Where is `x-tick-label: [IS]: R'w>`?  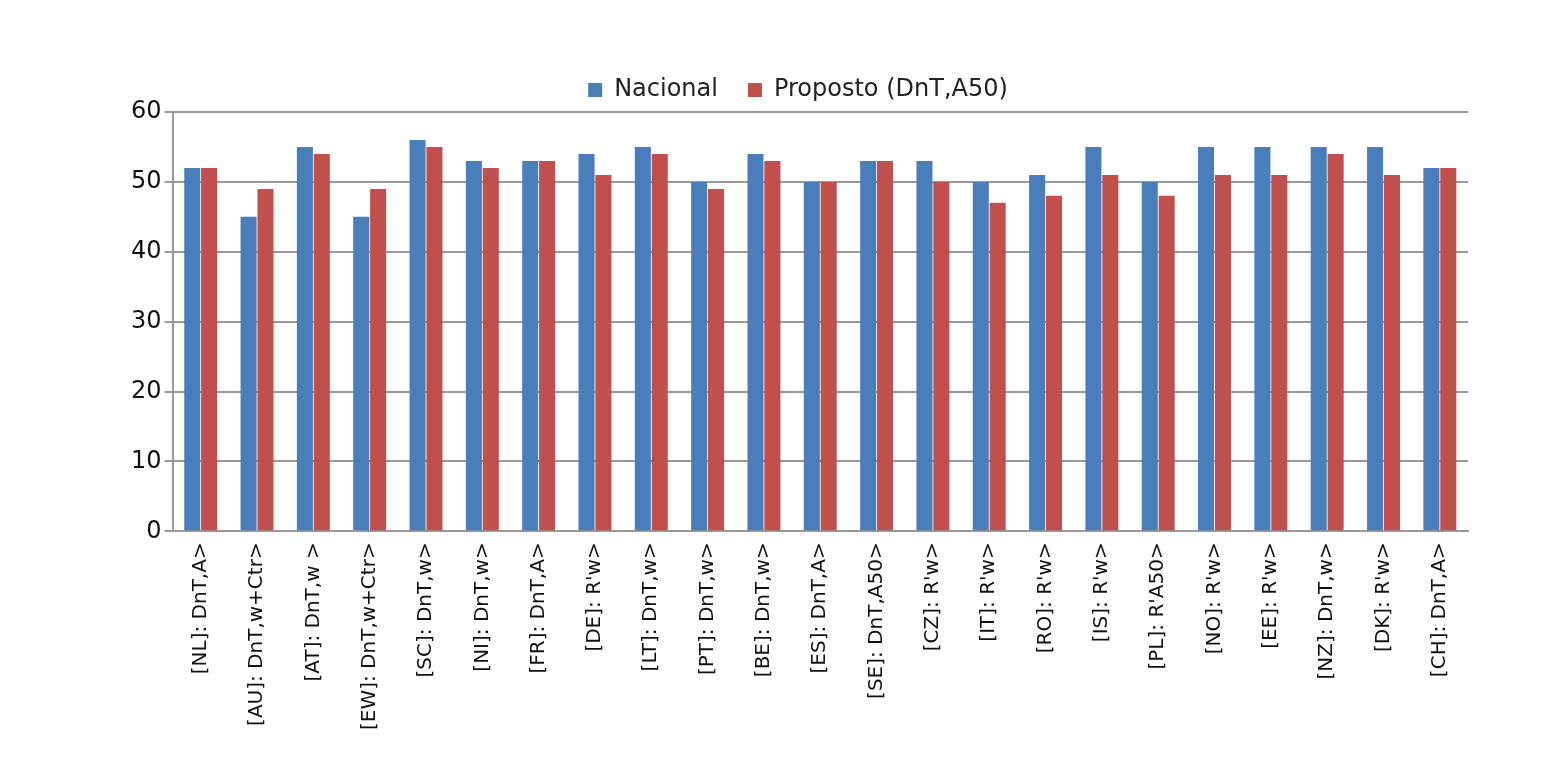
x-tick-label: [IS]: R'w> is located at coordinates (1100, 592).